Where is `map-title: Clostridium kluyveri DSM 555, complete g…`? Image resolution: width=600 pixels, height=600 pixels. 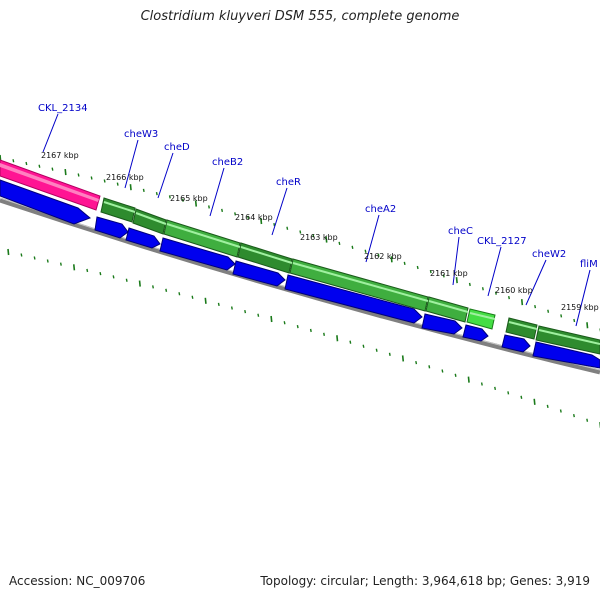 map-title: Clostridium kluyveri DSM 555, complete g… is located at coordinates (300, 16).